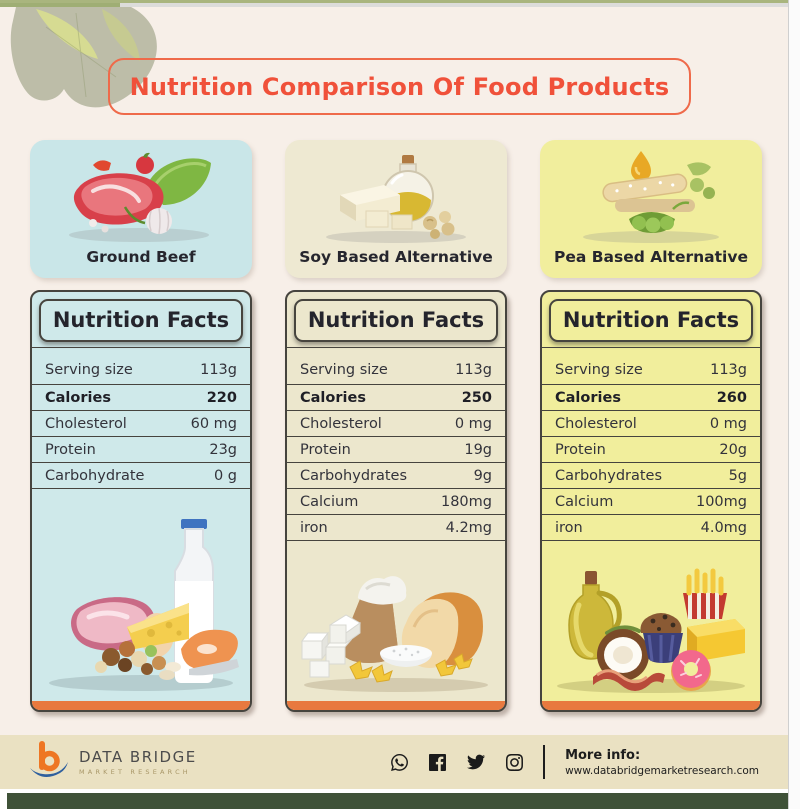 This screenshot has width=800, height=809. What do you see at coordinates (141, 196) in the screenshot?
I see `ground-beef-image` at bounding box center [141, 196].